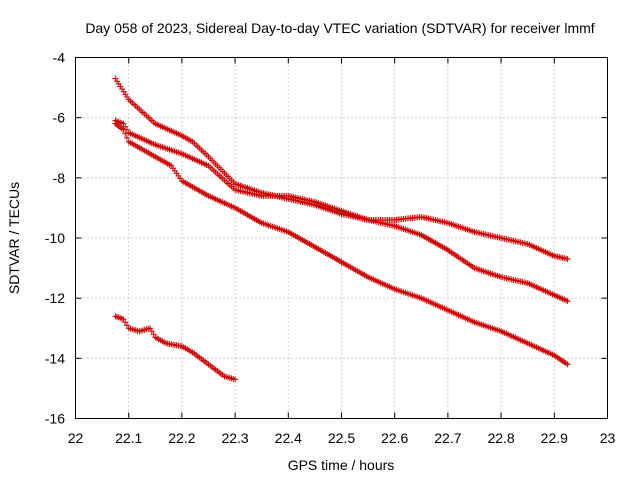  What do you see at coordinates (181, 438) in the screenshot?
I see `x-tick-label: 22.2` at bounding box center [181, 438].